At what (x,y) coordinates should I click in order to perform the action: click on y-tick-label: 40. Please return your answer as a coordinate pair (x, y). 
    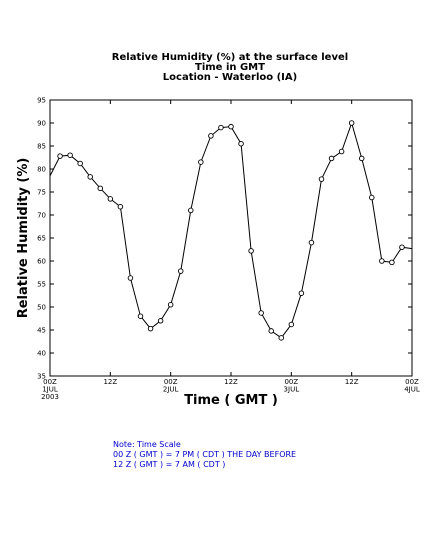
    Looking at the image, I should click on (41, 354).